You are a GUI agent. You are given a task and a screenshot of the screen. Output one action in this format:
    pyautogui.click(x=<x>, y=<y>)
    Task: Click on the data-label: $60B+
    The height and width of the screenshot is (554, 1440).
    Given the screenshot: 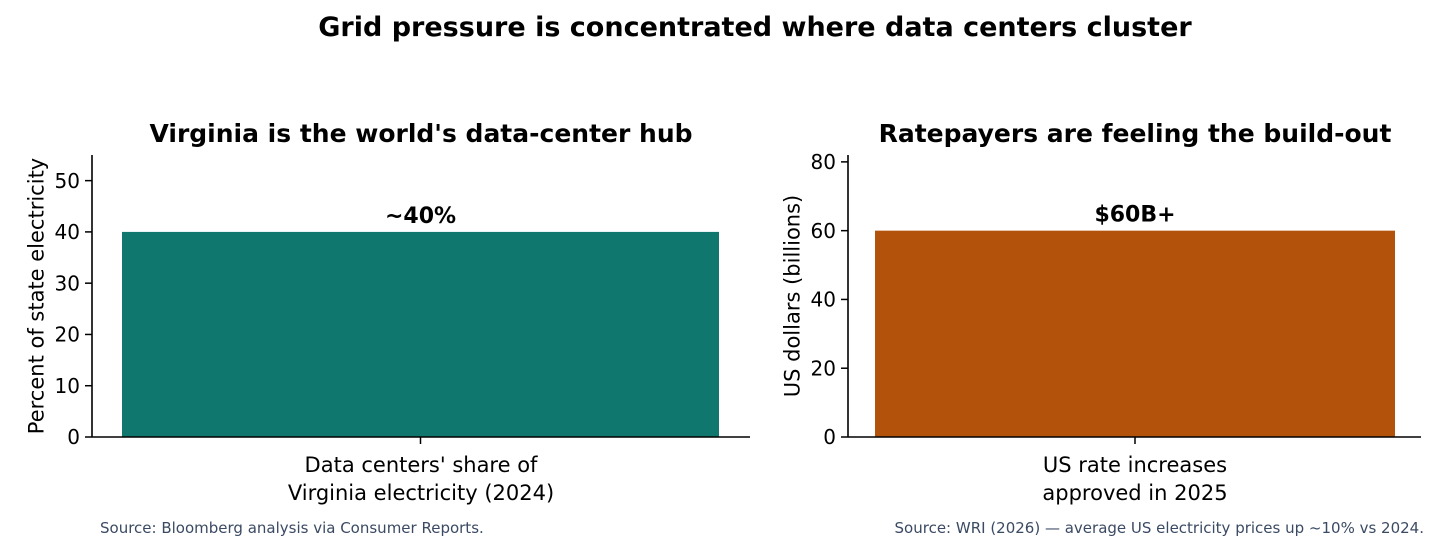 What is the action you would take?
    pyautogui.click(x=1134, y=215)
    